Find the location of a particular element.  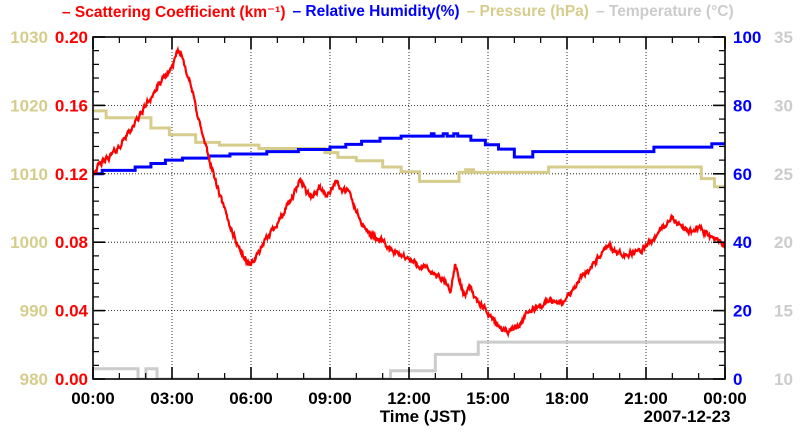

x-tick-label: 18:00 is located at coordinates (566, 398).